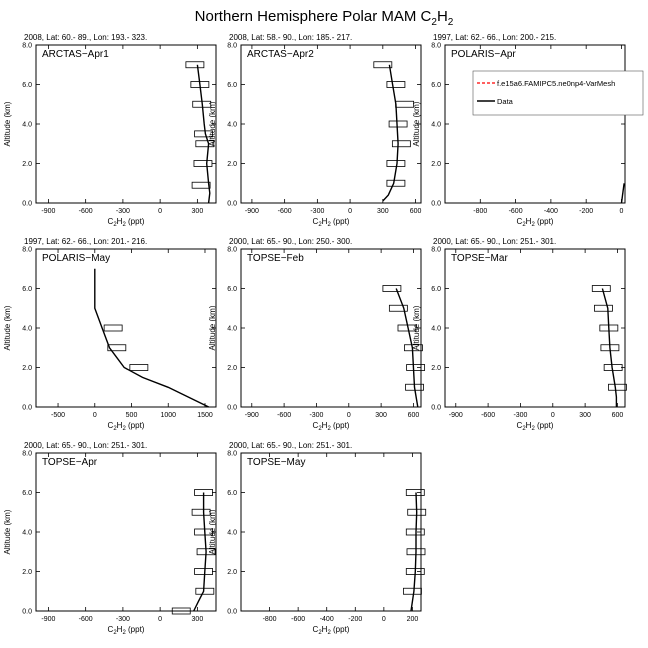  What do you see at coordinates (313, 16) in the screenshot?
I see `figure-title-main: Northern Hemisphere Polar MAM C` at bounding box center [313, 16].